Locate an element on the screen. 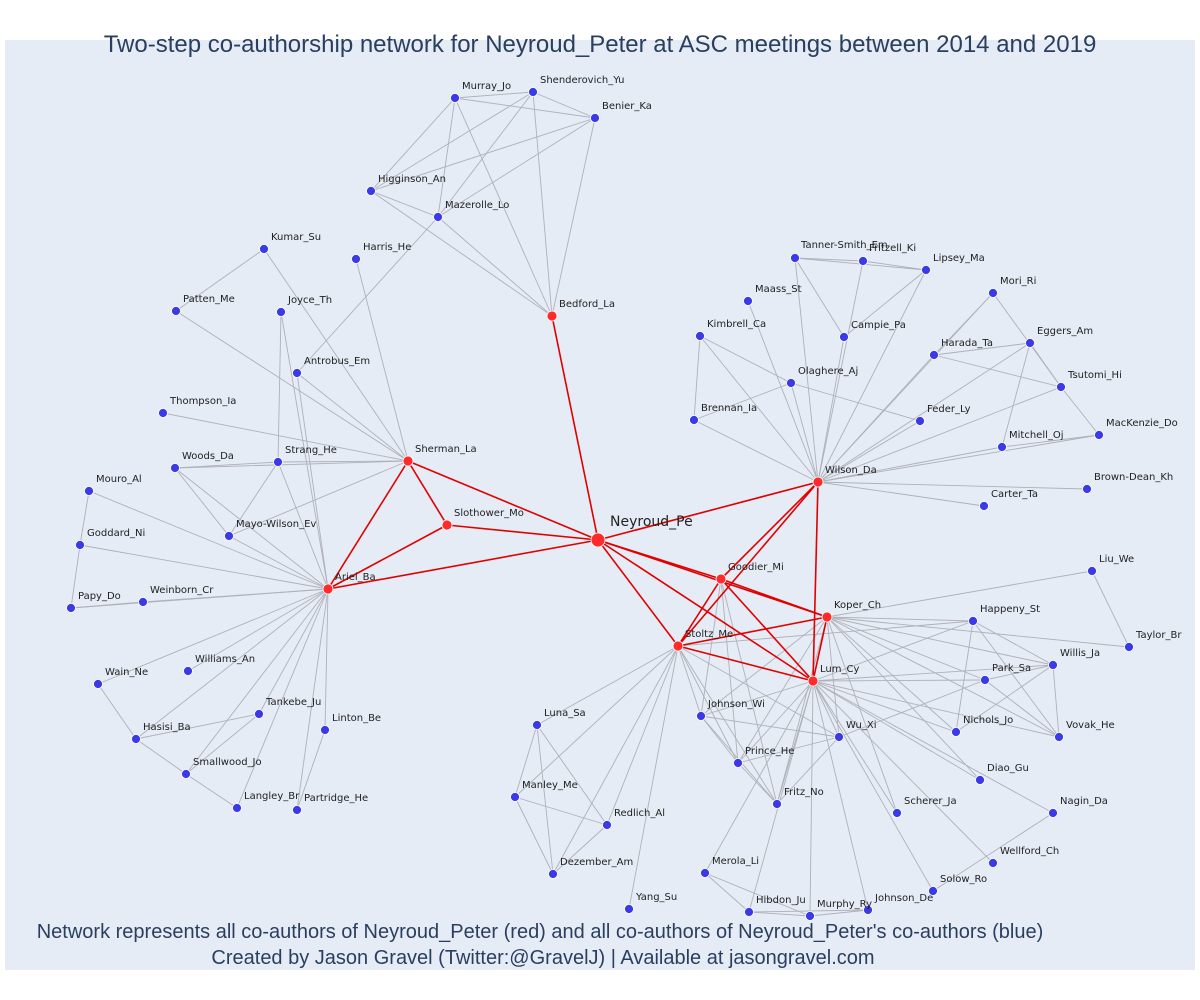  node-wilson-da is located at coordinates (818, 482).